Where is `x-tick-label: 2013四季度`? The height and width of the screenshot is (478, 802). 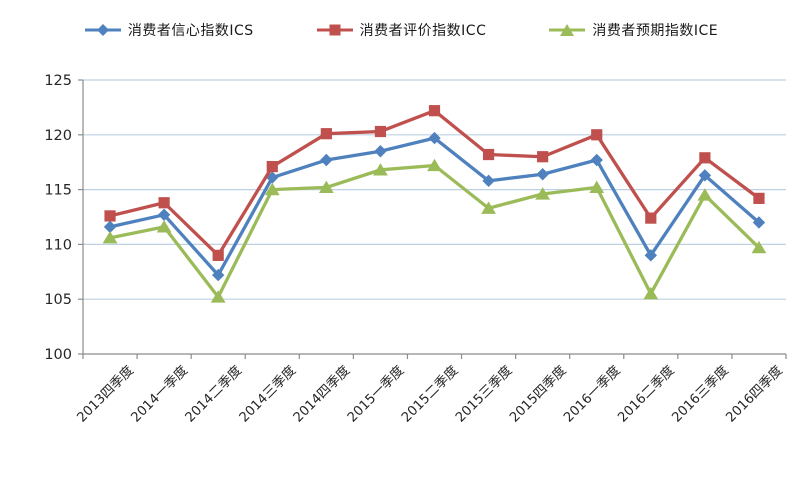 x-tick-label: 2013四季度 is located at coordinates (105, 394).